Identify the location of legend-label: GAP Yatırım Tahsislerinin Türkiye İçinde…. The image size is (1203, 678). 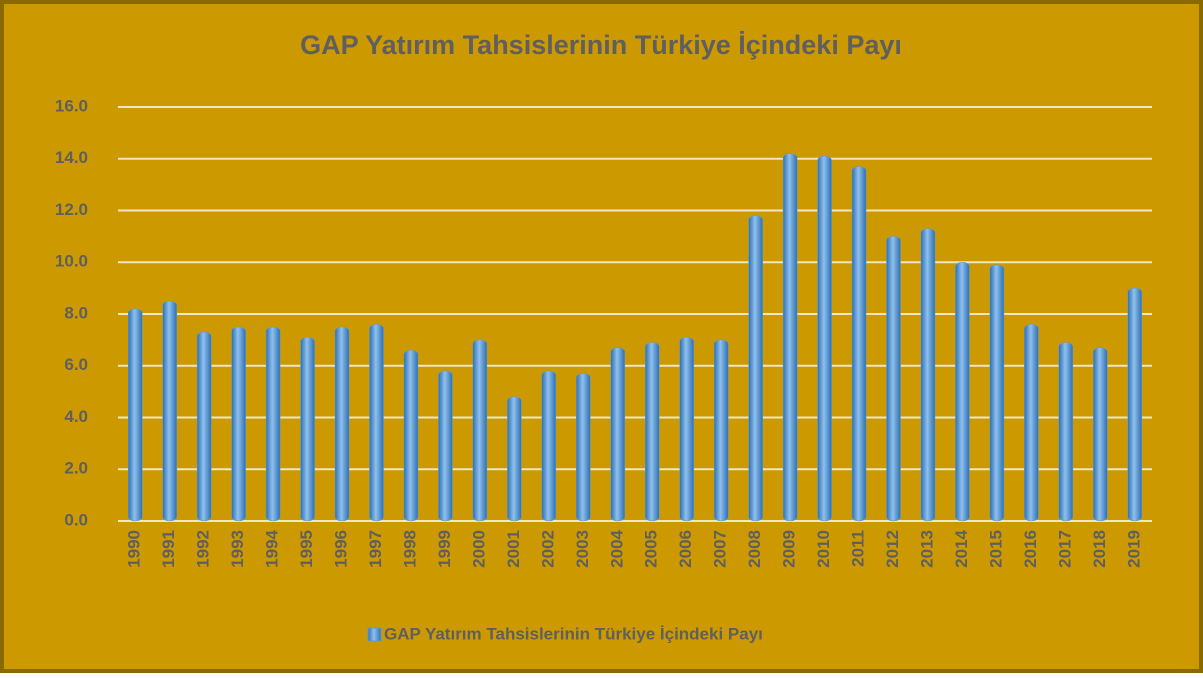
(573, 633).